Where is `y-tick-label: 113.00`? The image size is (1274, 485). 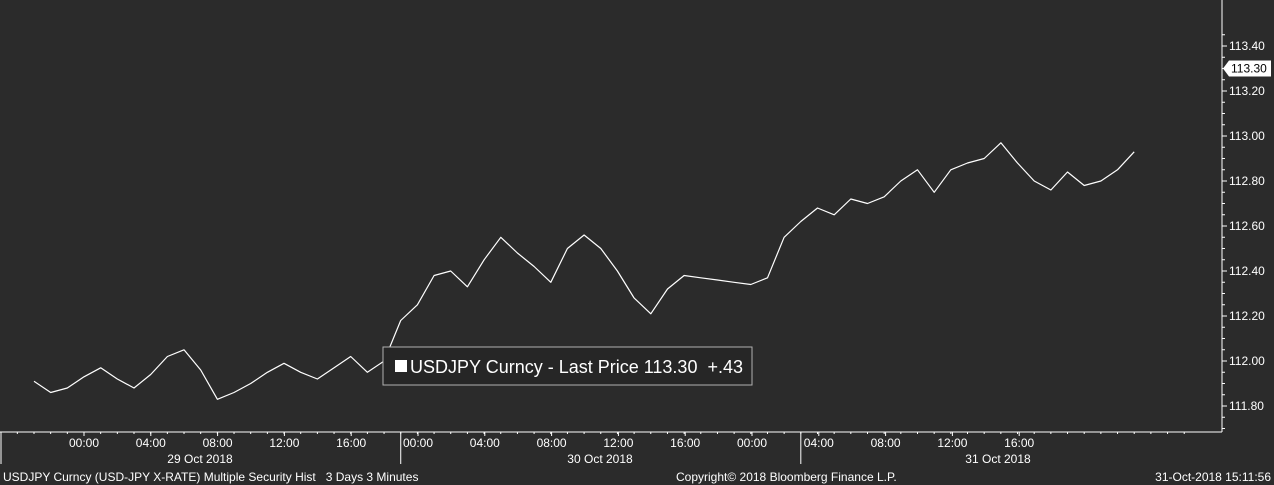 y-tick-label: 113.00 is located at coordinates (1247, 136).